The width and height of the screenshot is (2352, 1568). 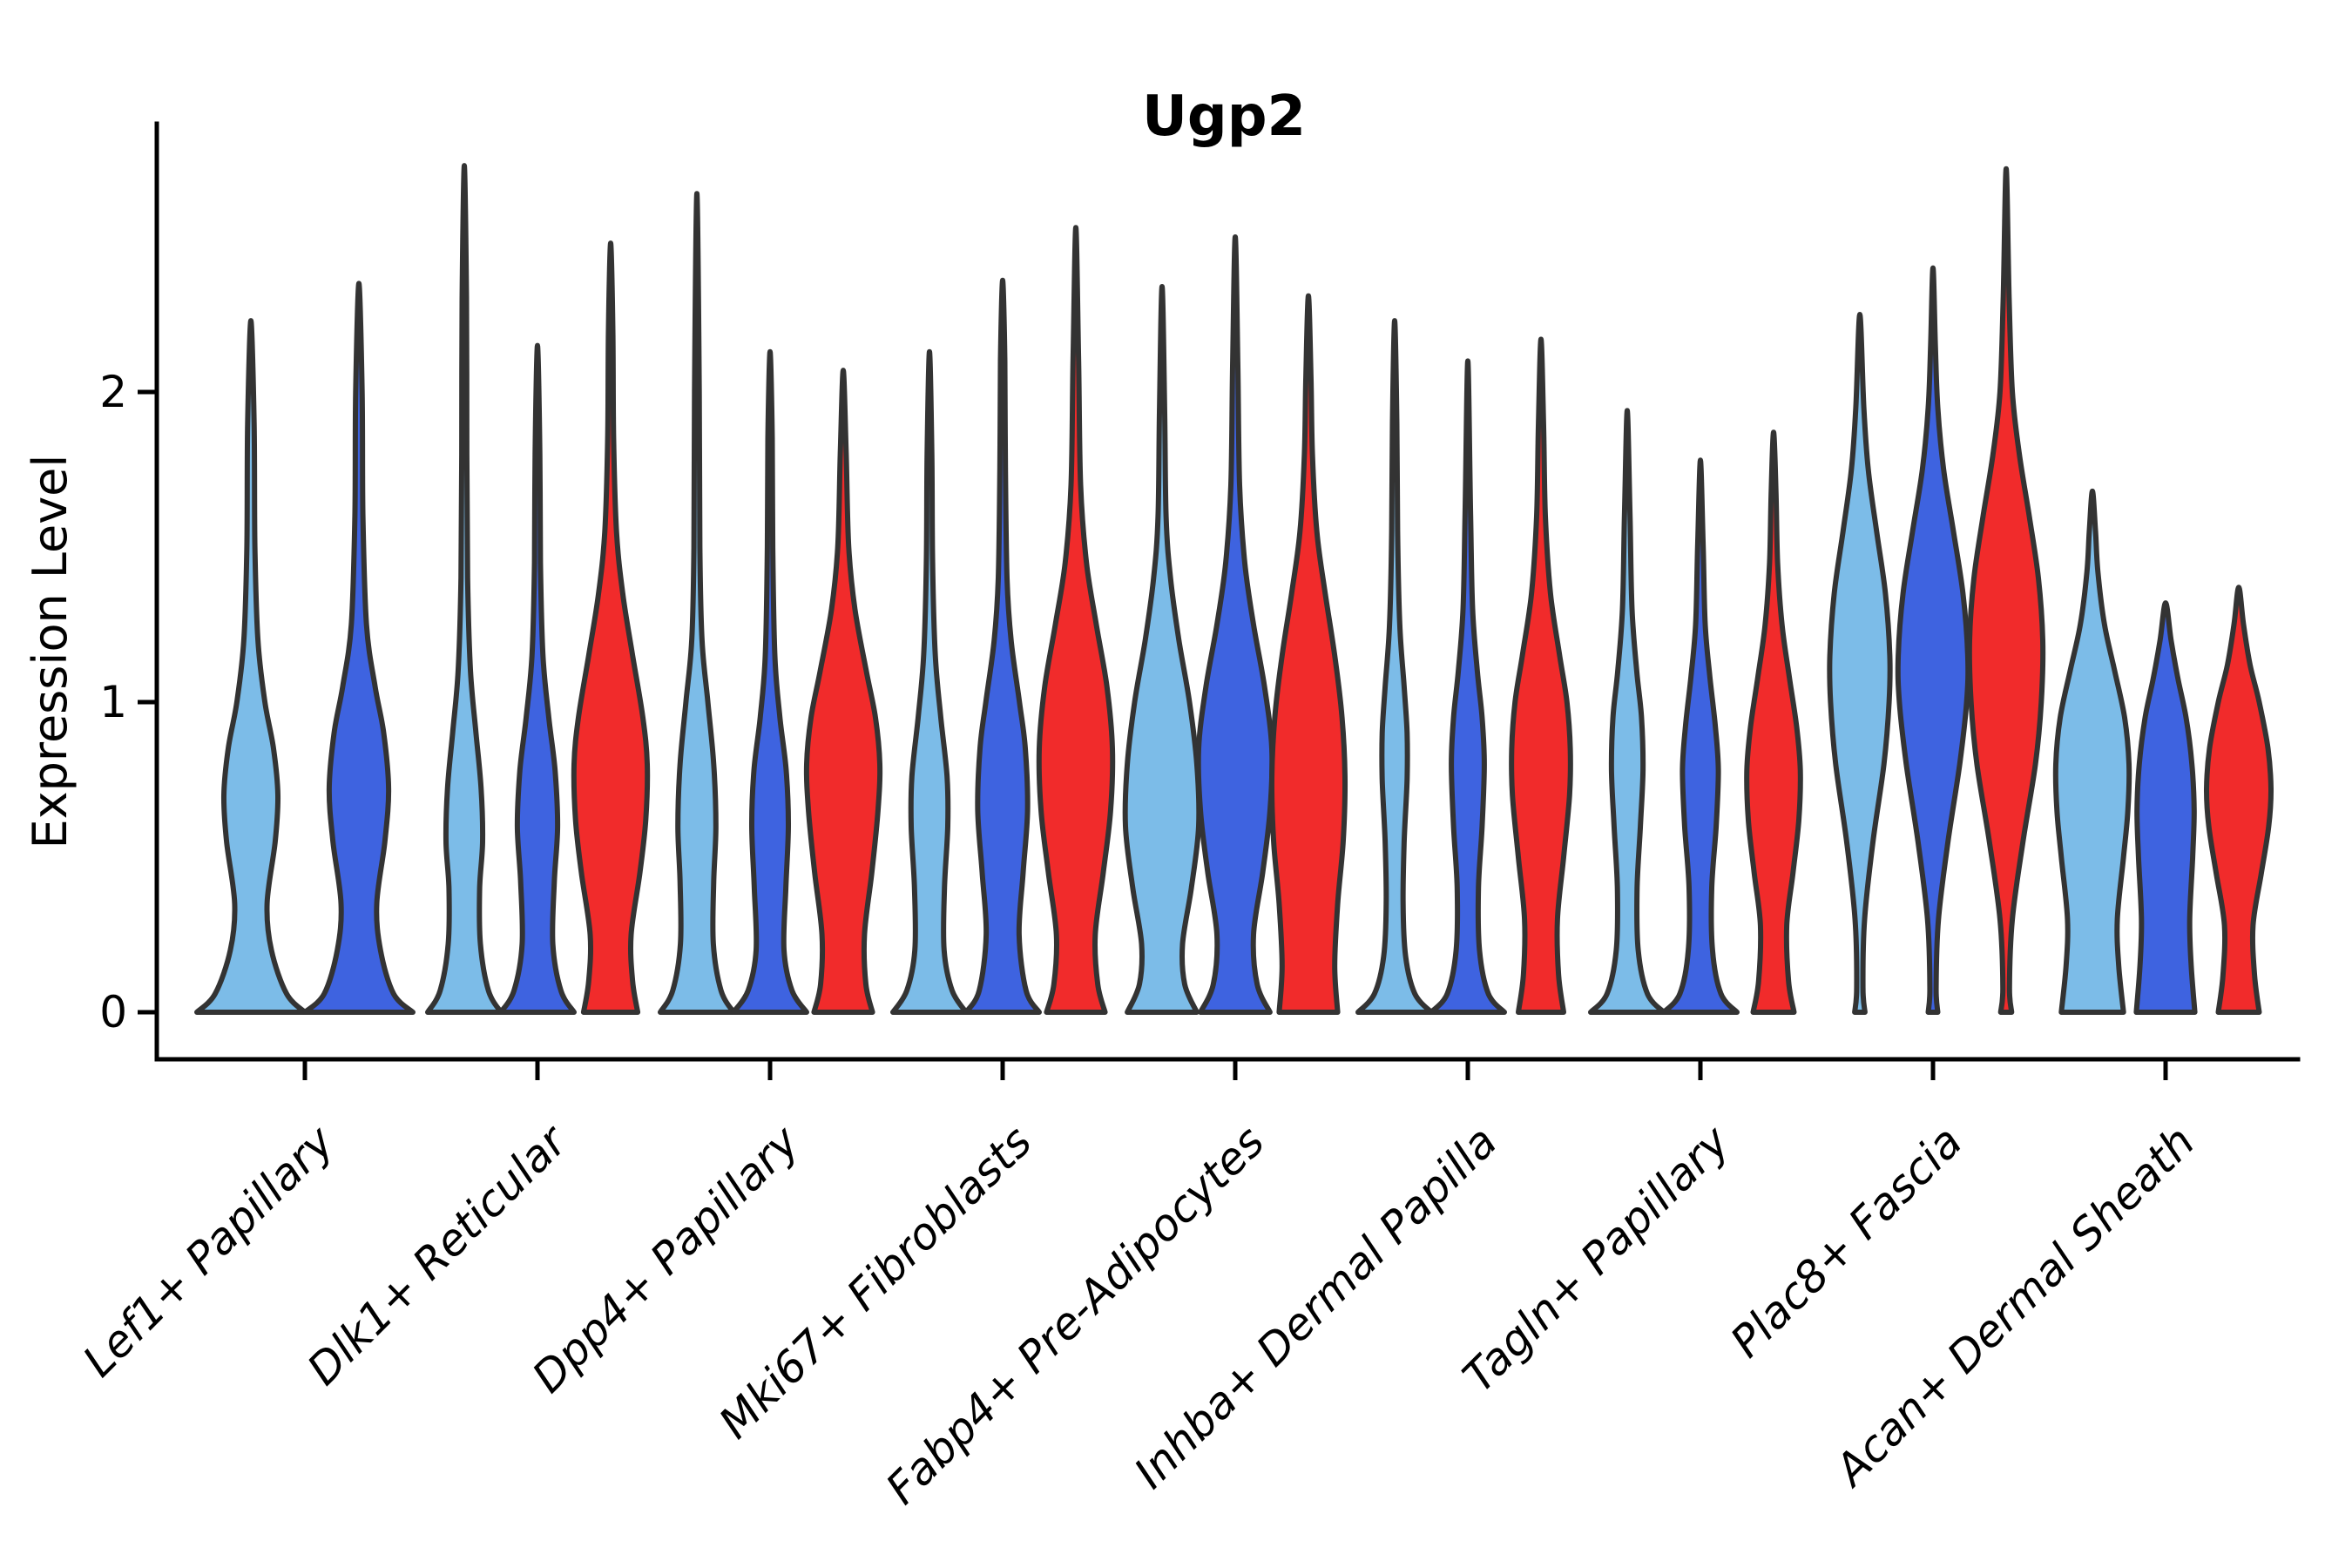 What do you see at coordinates (1700, 736) in the screenshot?
I see `violin-tagln-papillary-dark_blue` at bounding box center [1700, 736].